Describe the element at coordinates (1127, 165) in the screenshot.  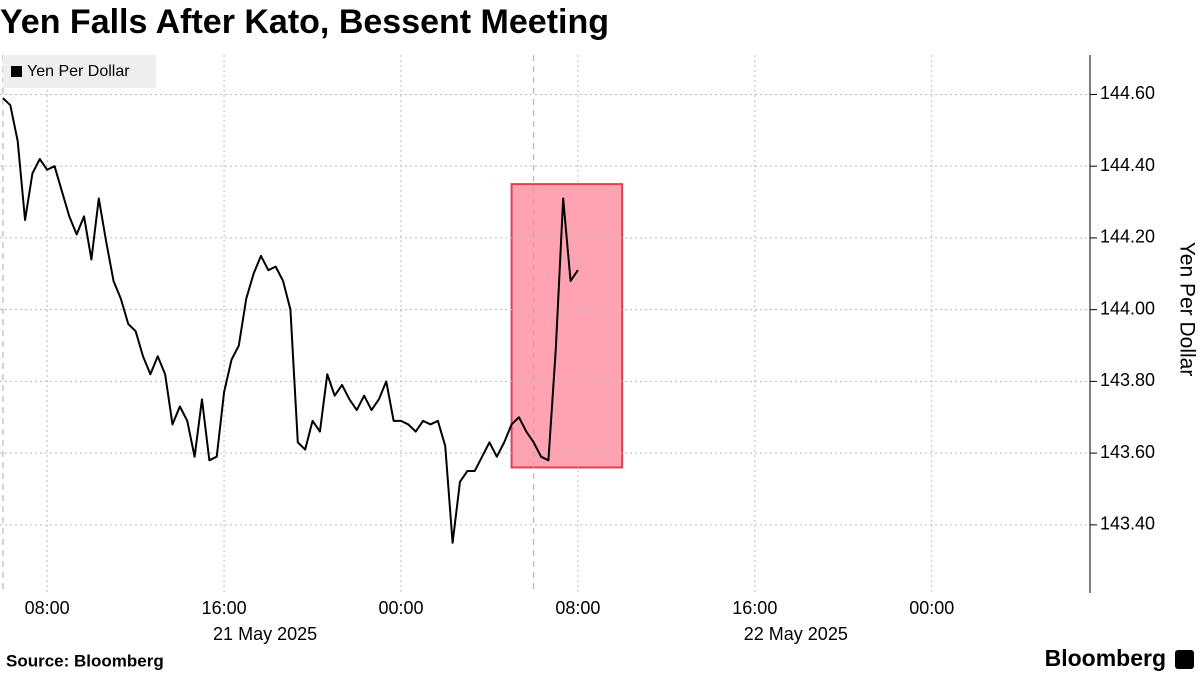
I see `y-tick-label: 144.40` at that location.